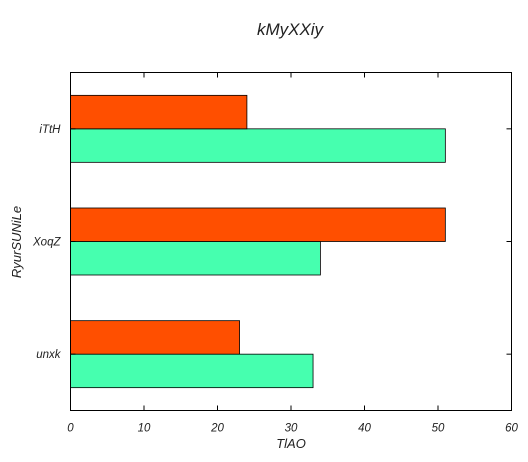  What do you see at coordinates (511, 429) in the screenshot?
I see `x-tick-label: 60` at bounding box center [511, 429].